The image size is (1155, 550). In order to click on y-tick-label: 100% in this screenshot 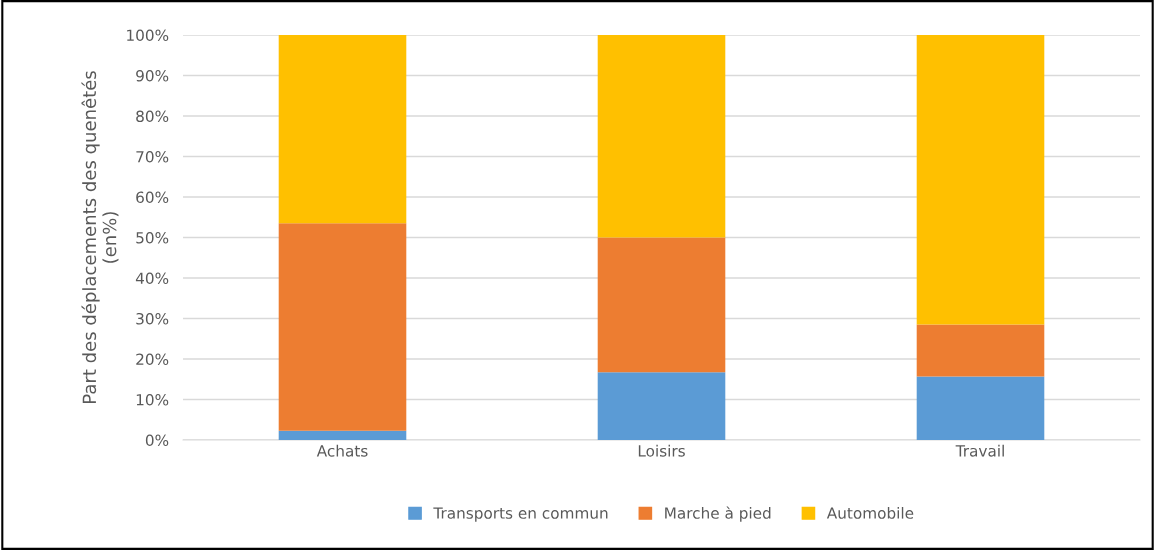, I will do `click(148, 35)`.